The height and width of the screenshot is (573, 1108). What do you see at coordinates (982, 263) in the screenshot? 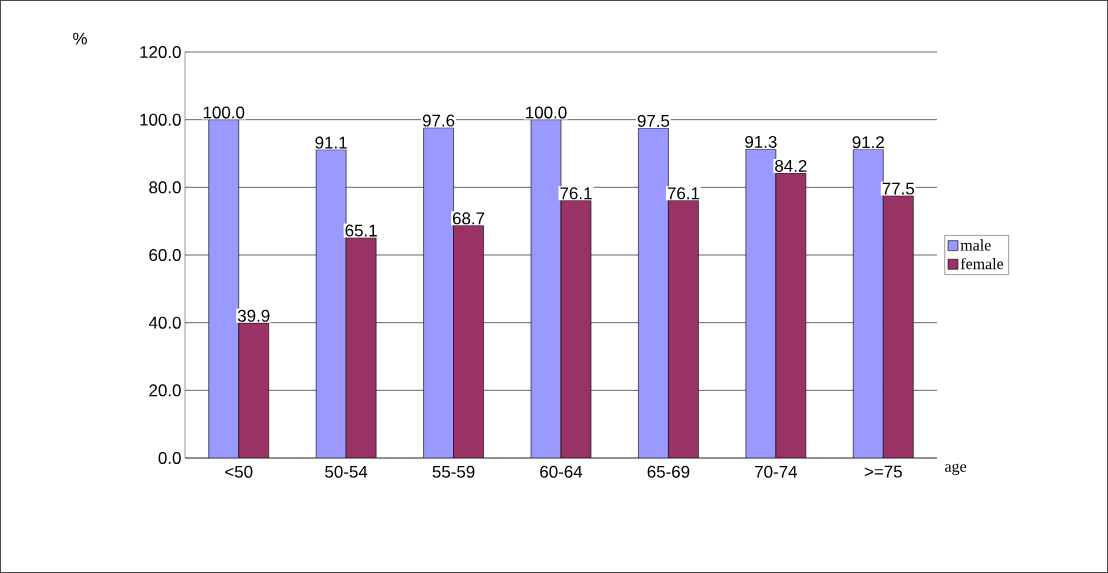
I see `legend-label: female` at bounding box center [982, 263].